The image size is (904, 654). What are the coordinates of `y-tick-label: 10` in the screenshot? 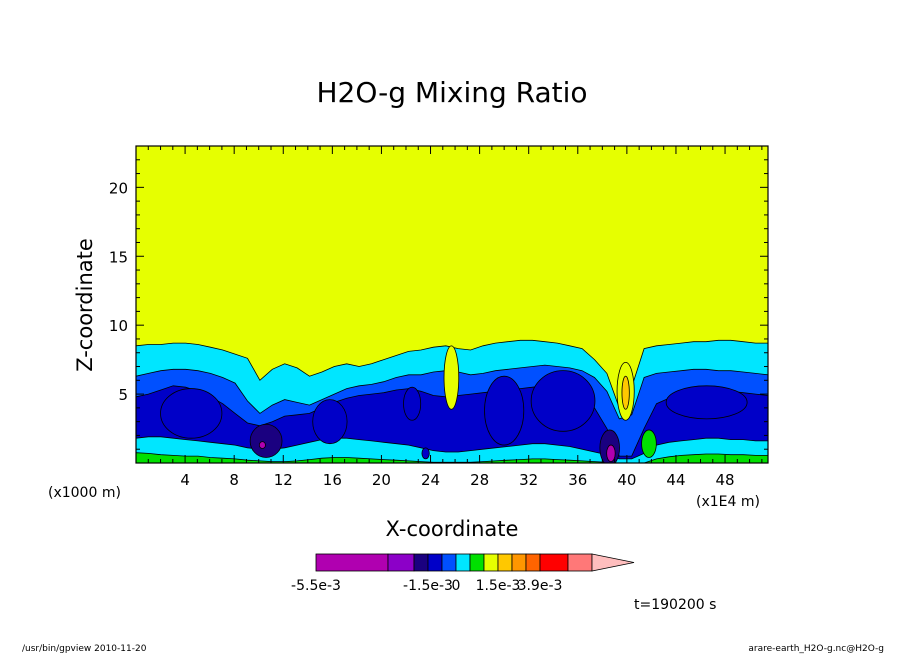 It's located at (118, 326).